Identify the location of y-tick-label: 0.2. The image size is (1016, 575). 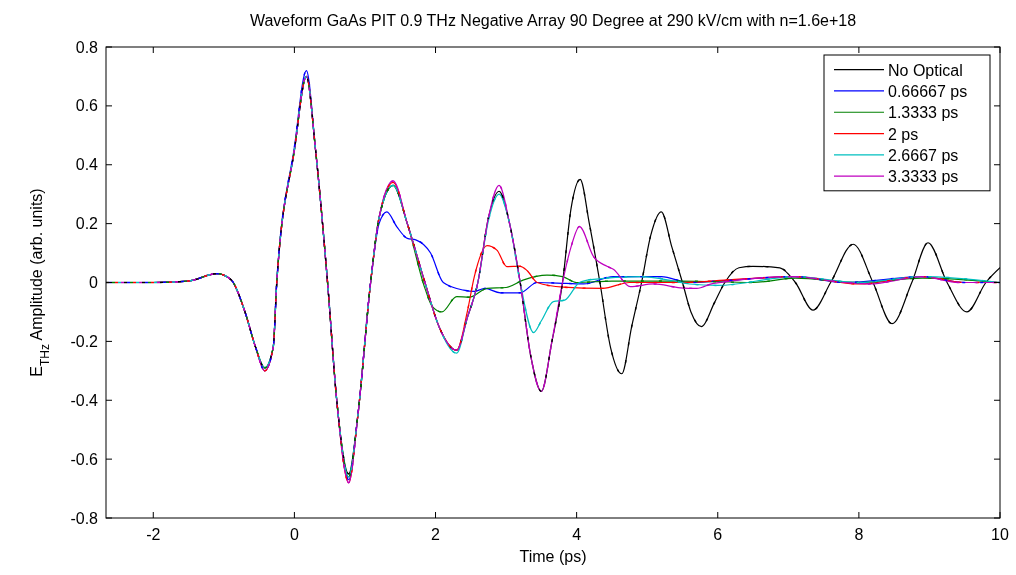
(87, 224).